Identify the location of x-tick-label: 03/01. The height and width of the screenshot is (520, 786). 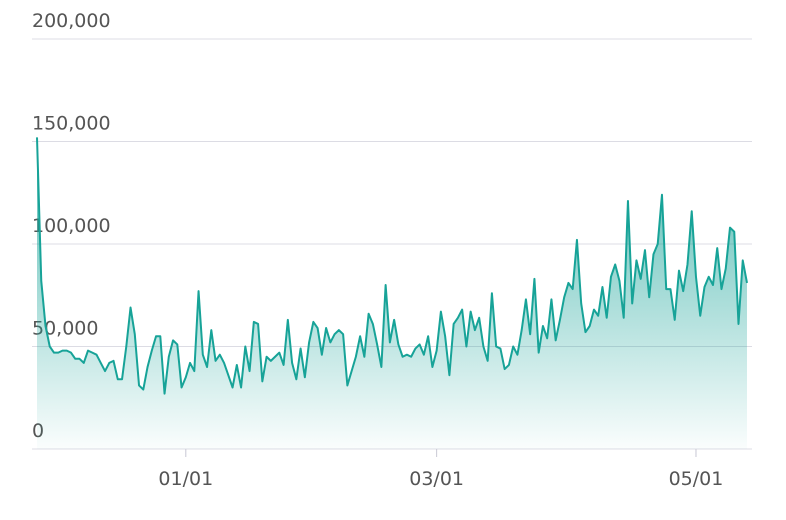
(436, 479).